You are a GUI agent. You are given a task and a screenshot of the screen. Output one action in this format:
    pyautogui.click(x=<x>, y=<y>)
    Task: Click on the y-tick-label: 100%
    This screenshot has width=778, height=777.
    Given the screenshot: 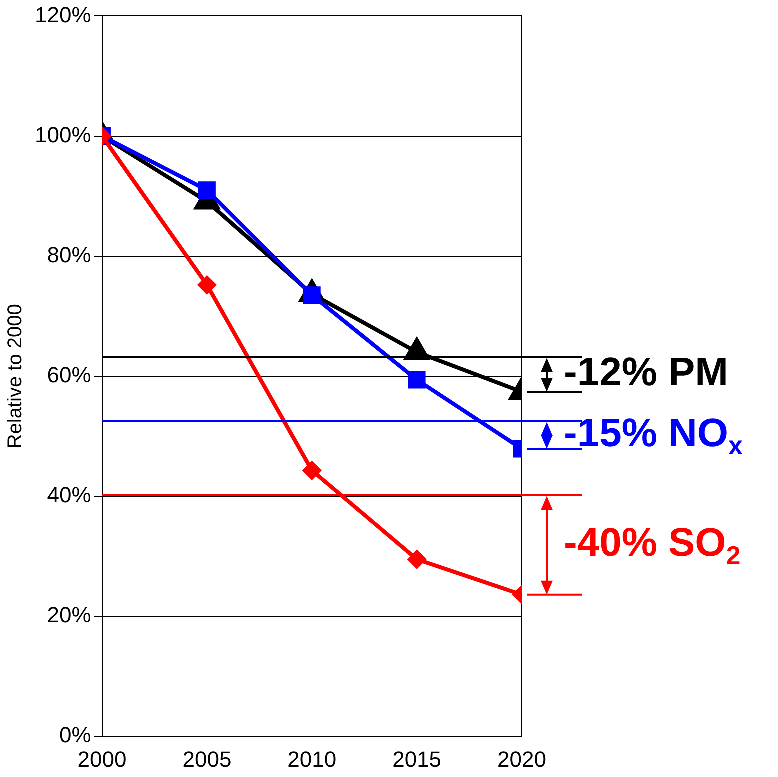 What is the action you would take?
    pyautogui.click(x=63, y=135)
    